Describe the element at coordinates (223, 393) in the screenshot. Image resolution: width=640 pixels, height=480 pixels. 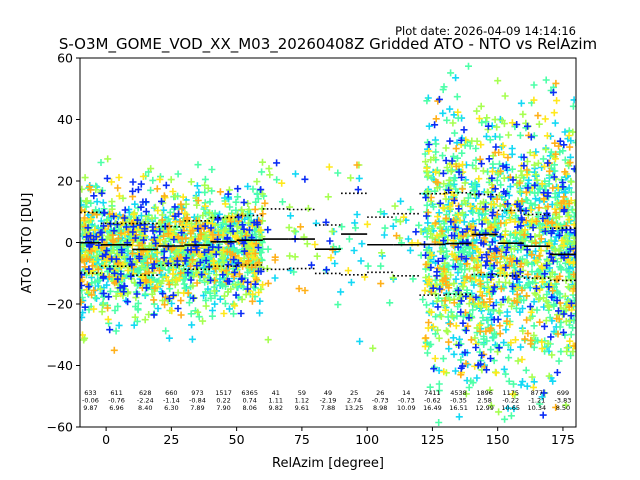
I see `bin-stat-text: 1517` at that location.